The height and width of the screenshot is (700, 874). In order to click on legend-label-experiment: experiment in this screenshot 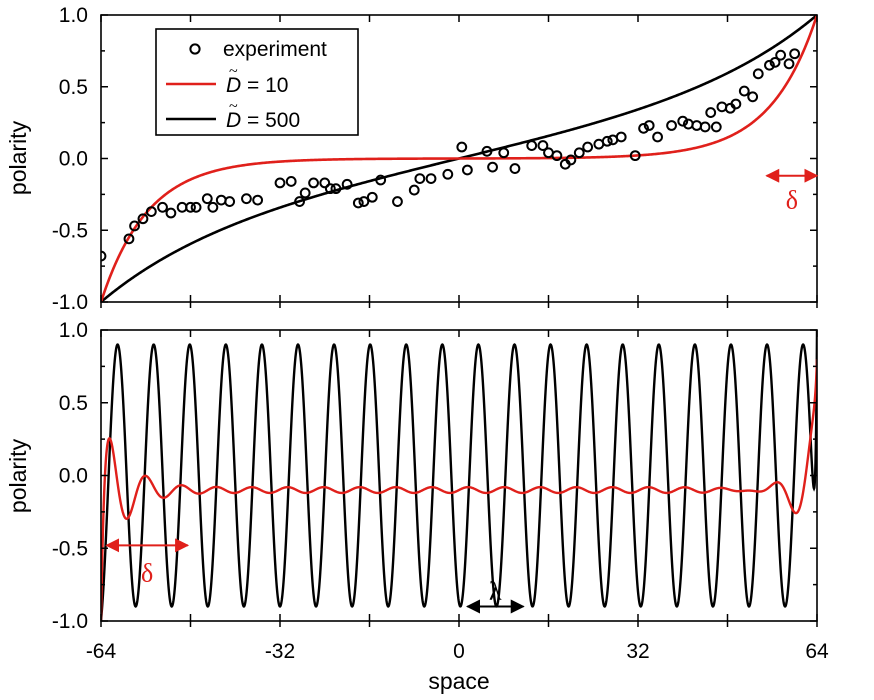, I will do `click(275, 49)`.